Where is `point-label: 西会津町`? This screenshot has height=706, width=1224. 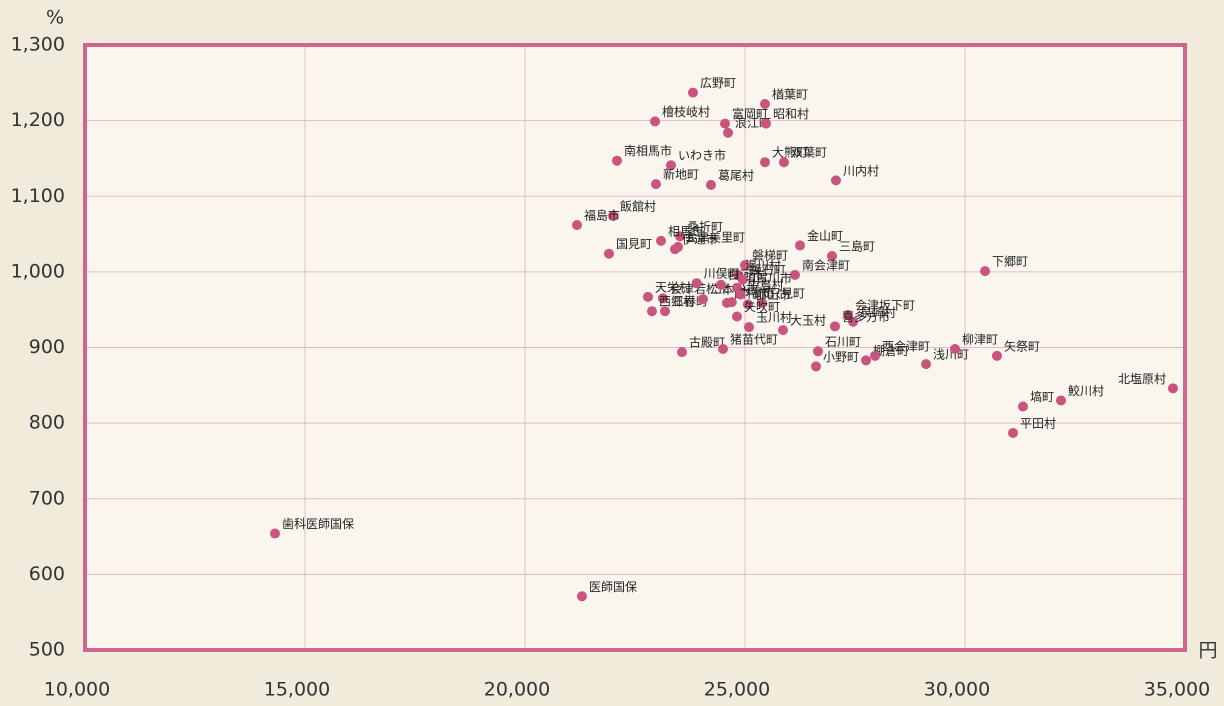 point-label: 西会津町 is located at coordinates (906, 346).